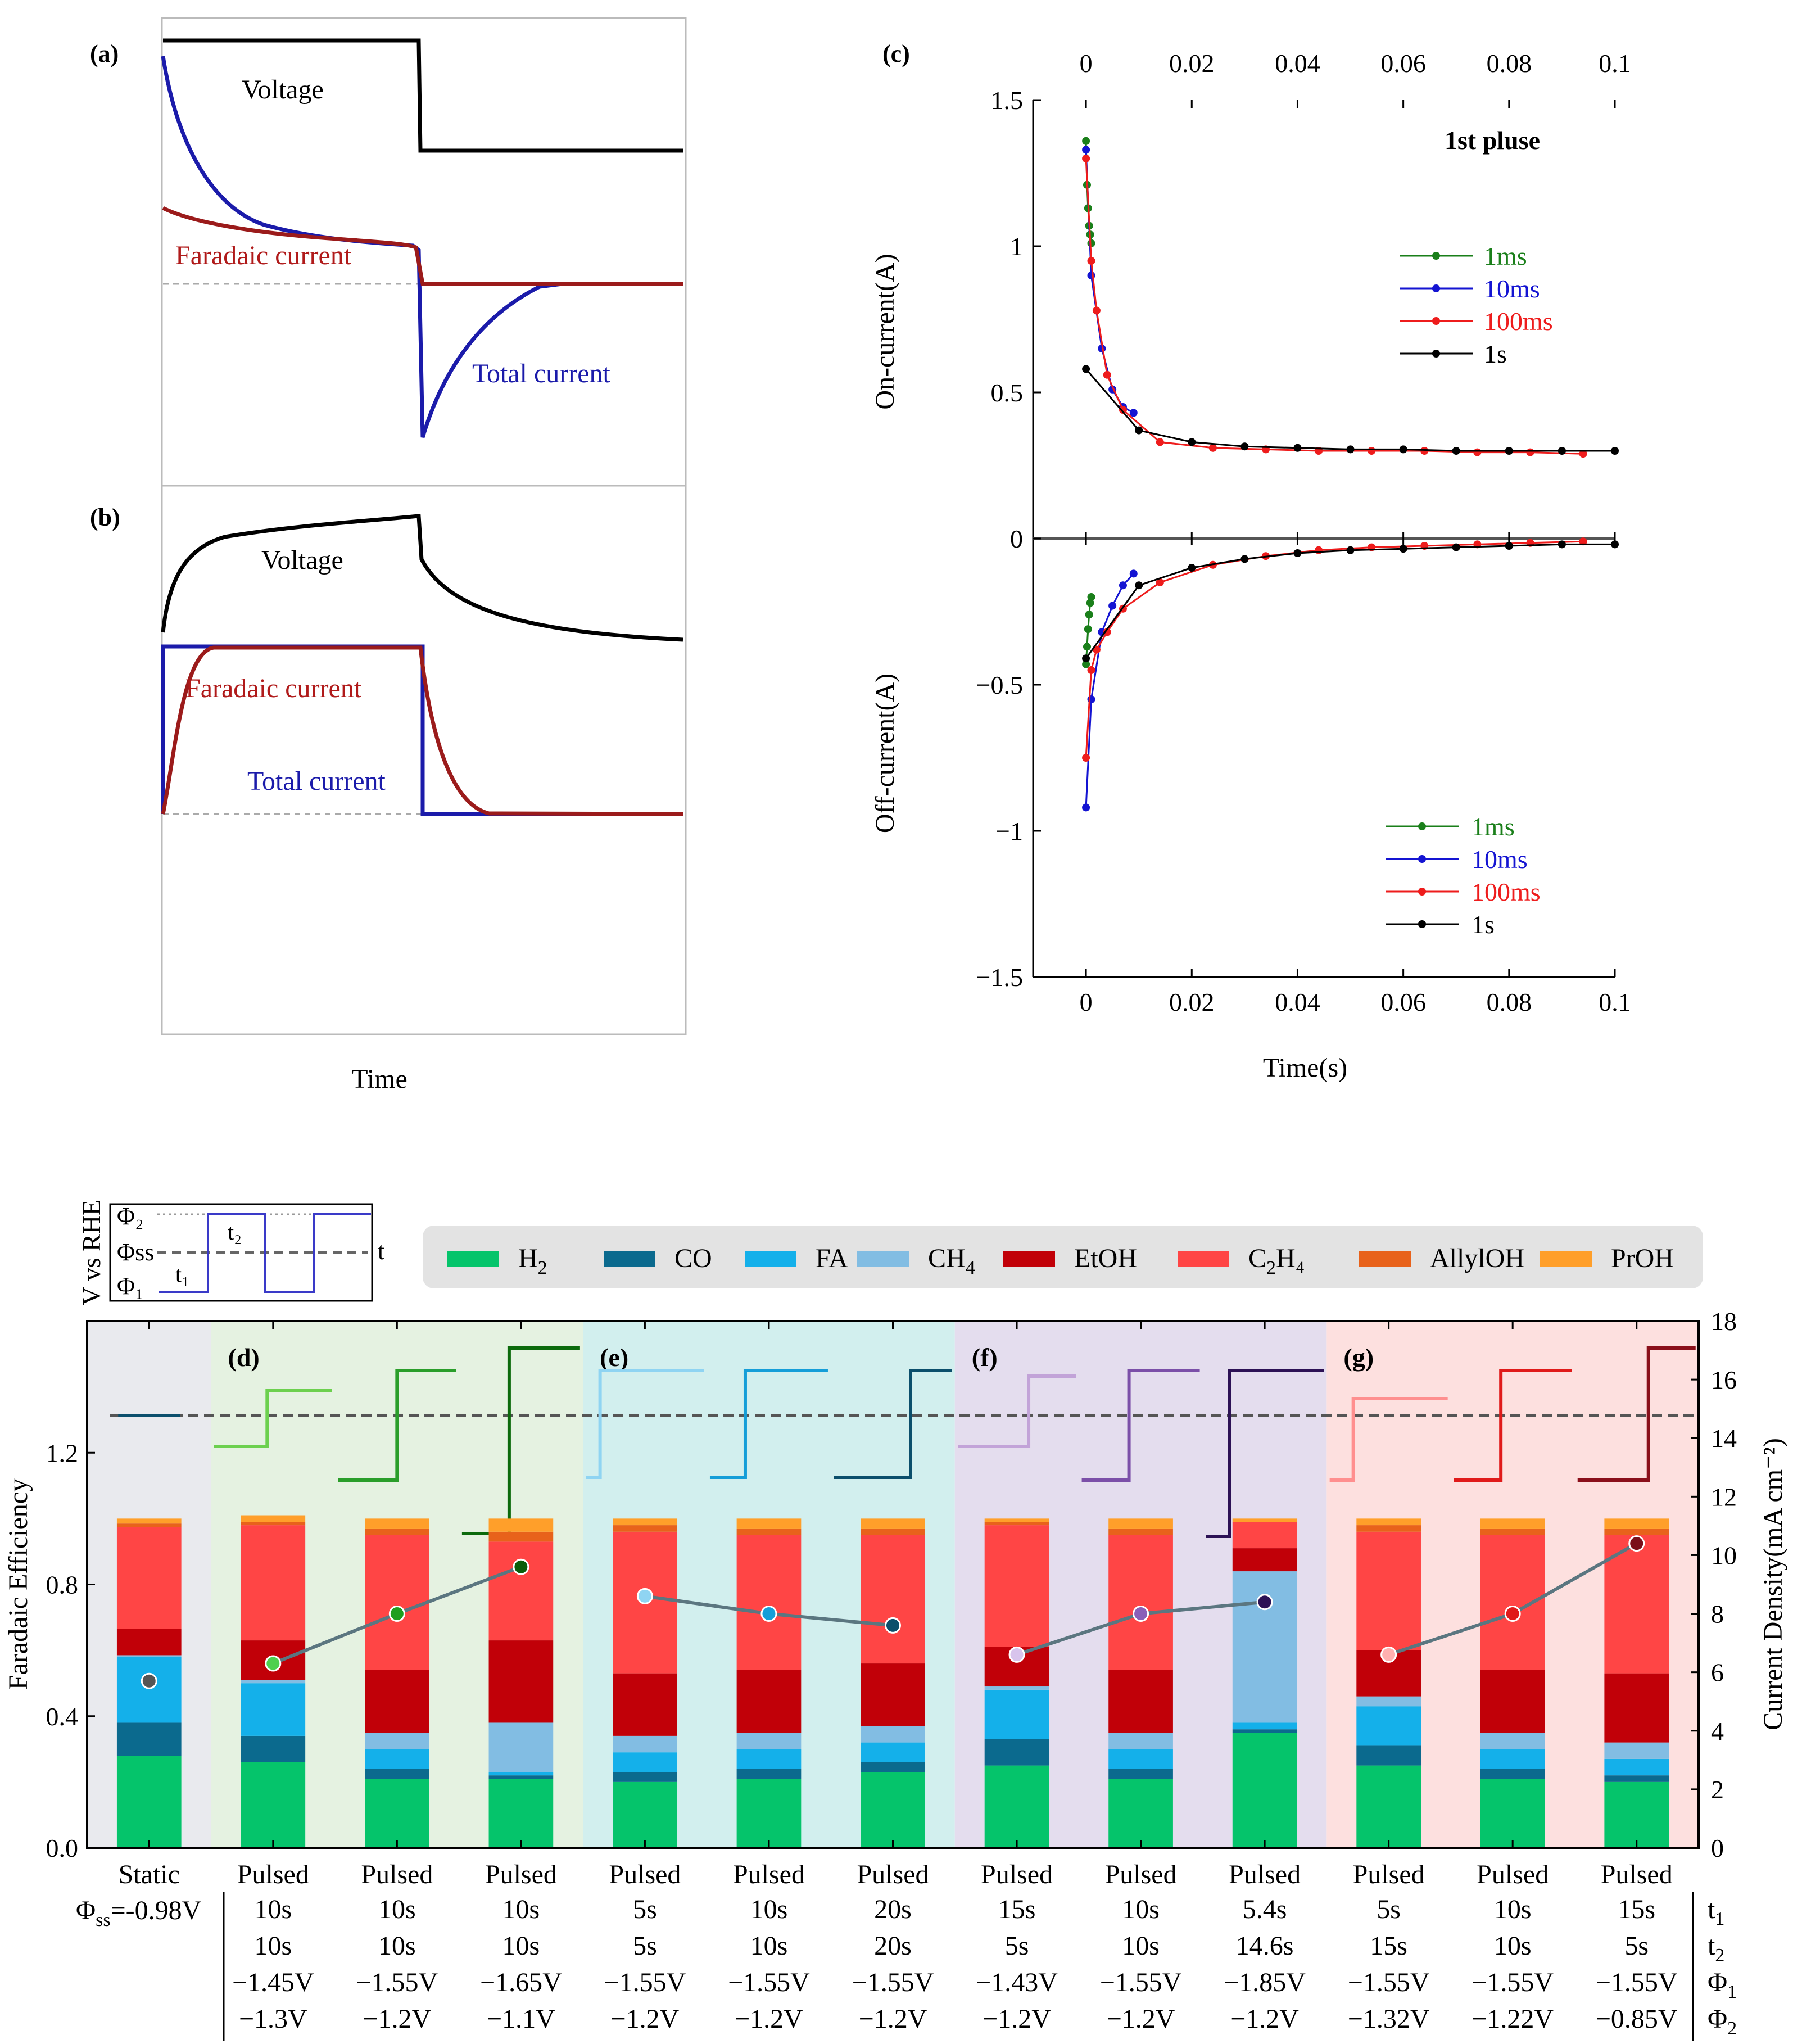 The image size is (1802, 2044). I want to click on inset-phi2-label: Φ₂, so click(130, 1216).